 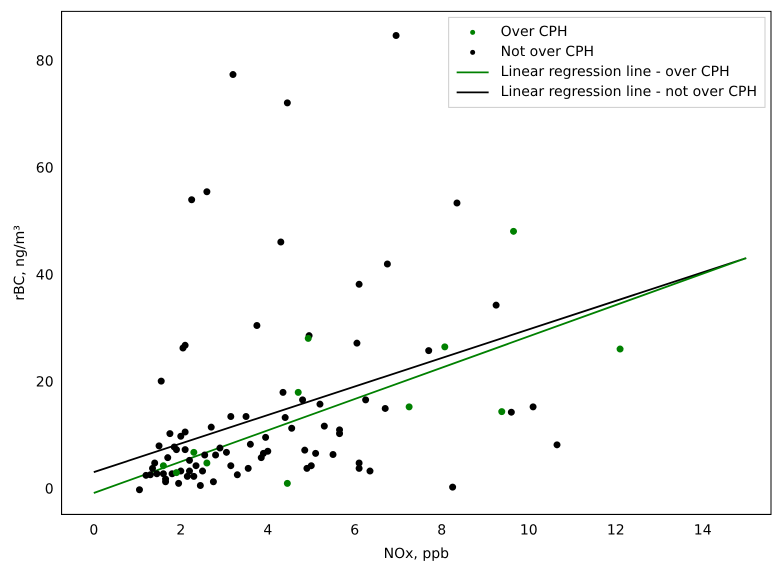 I want to click on x-tick-label: 8, so click(x=441, y=530).